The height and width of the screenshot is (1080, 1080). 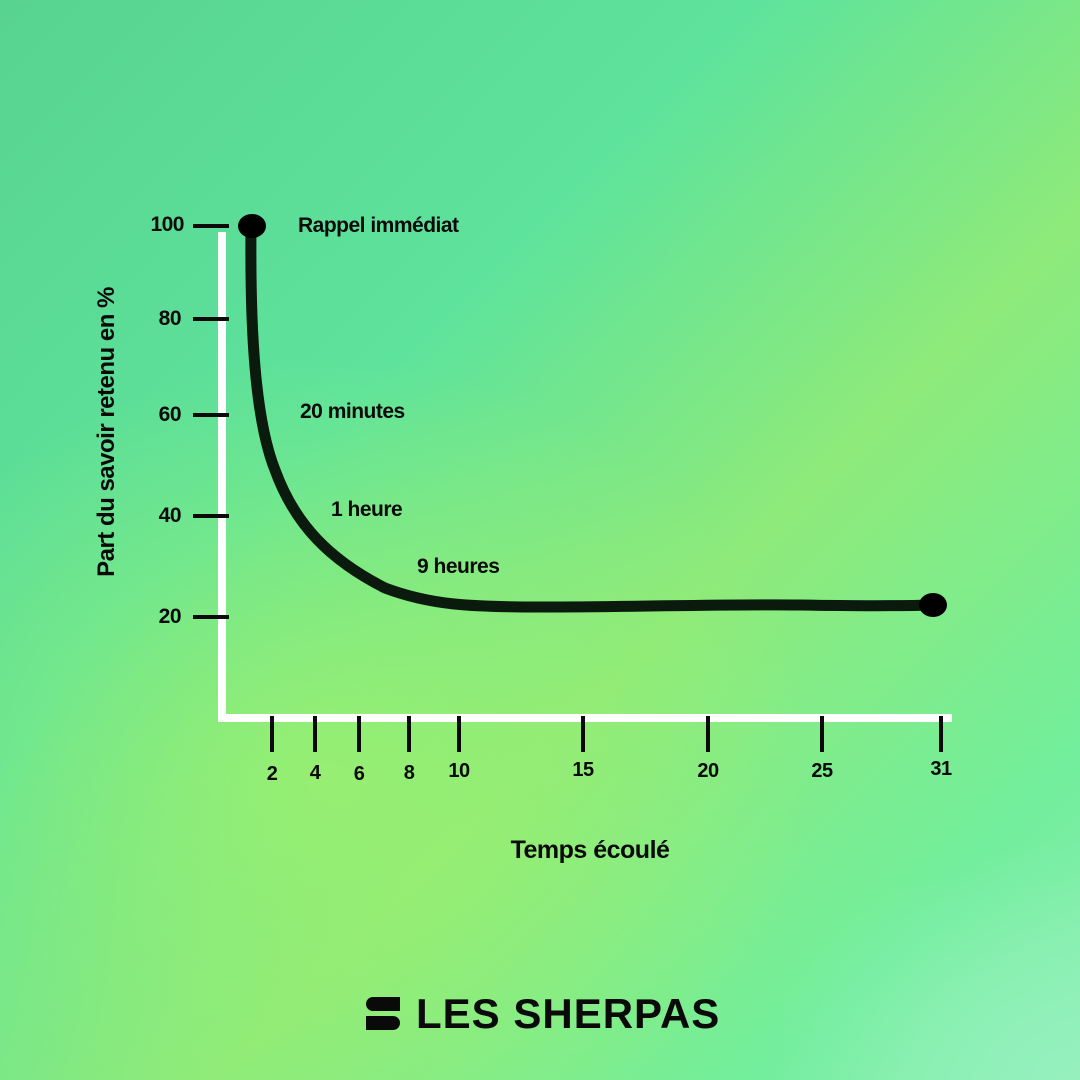 What do you see at coordinates (367, 509) in the screenshot?
I see `annotation-1-hour: 1 heure` at bounding box center [367, 509].